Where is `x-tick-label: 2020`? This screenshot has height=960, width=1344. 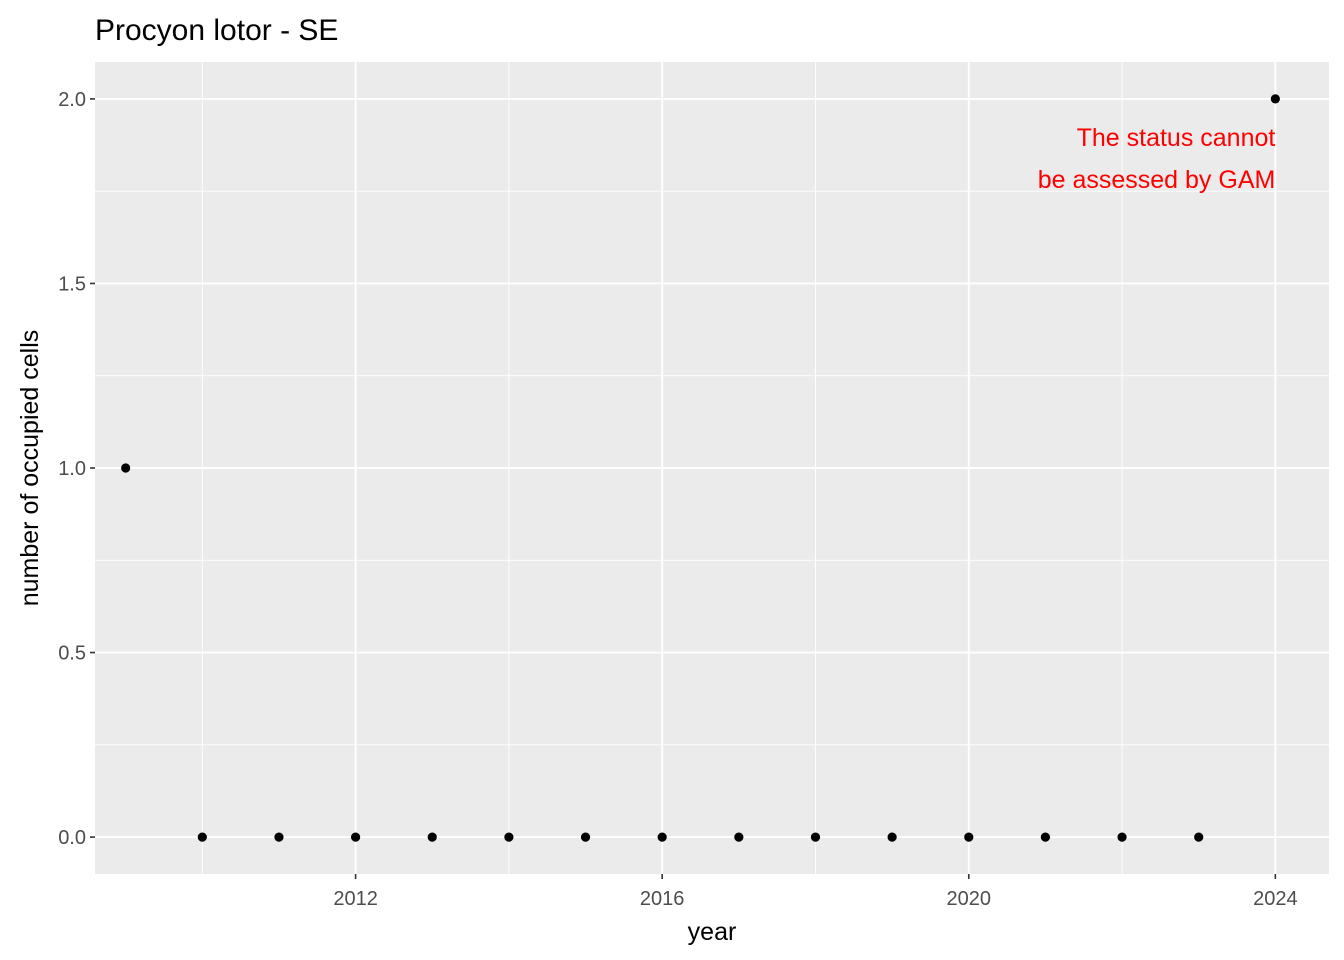 x-tick-label: 2020 is located at coordinates (969, 899).